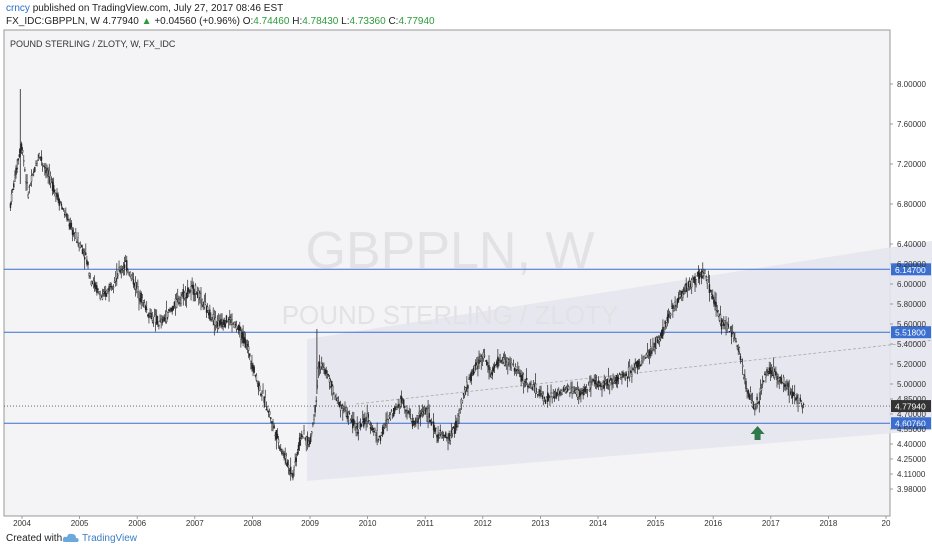 This screenshot has height=550, width=932. I want to click on price-change: +0.04560 (+0.96%), so click(197, 21).